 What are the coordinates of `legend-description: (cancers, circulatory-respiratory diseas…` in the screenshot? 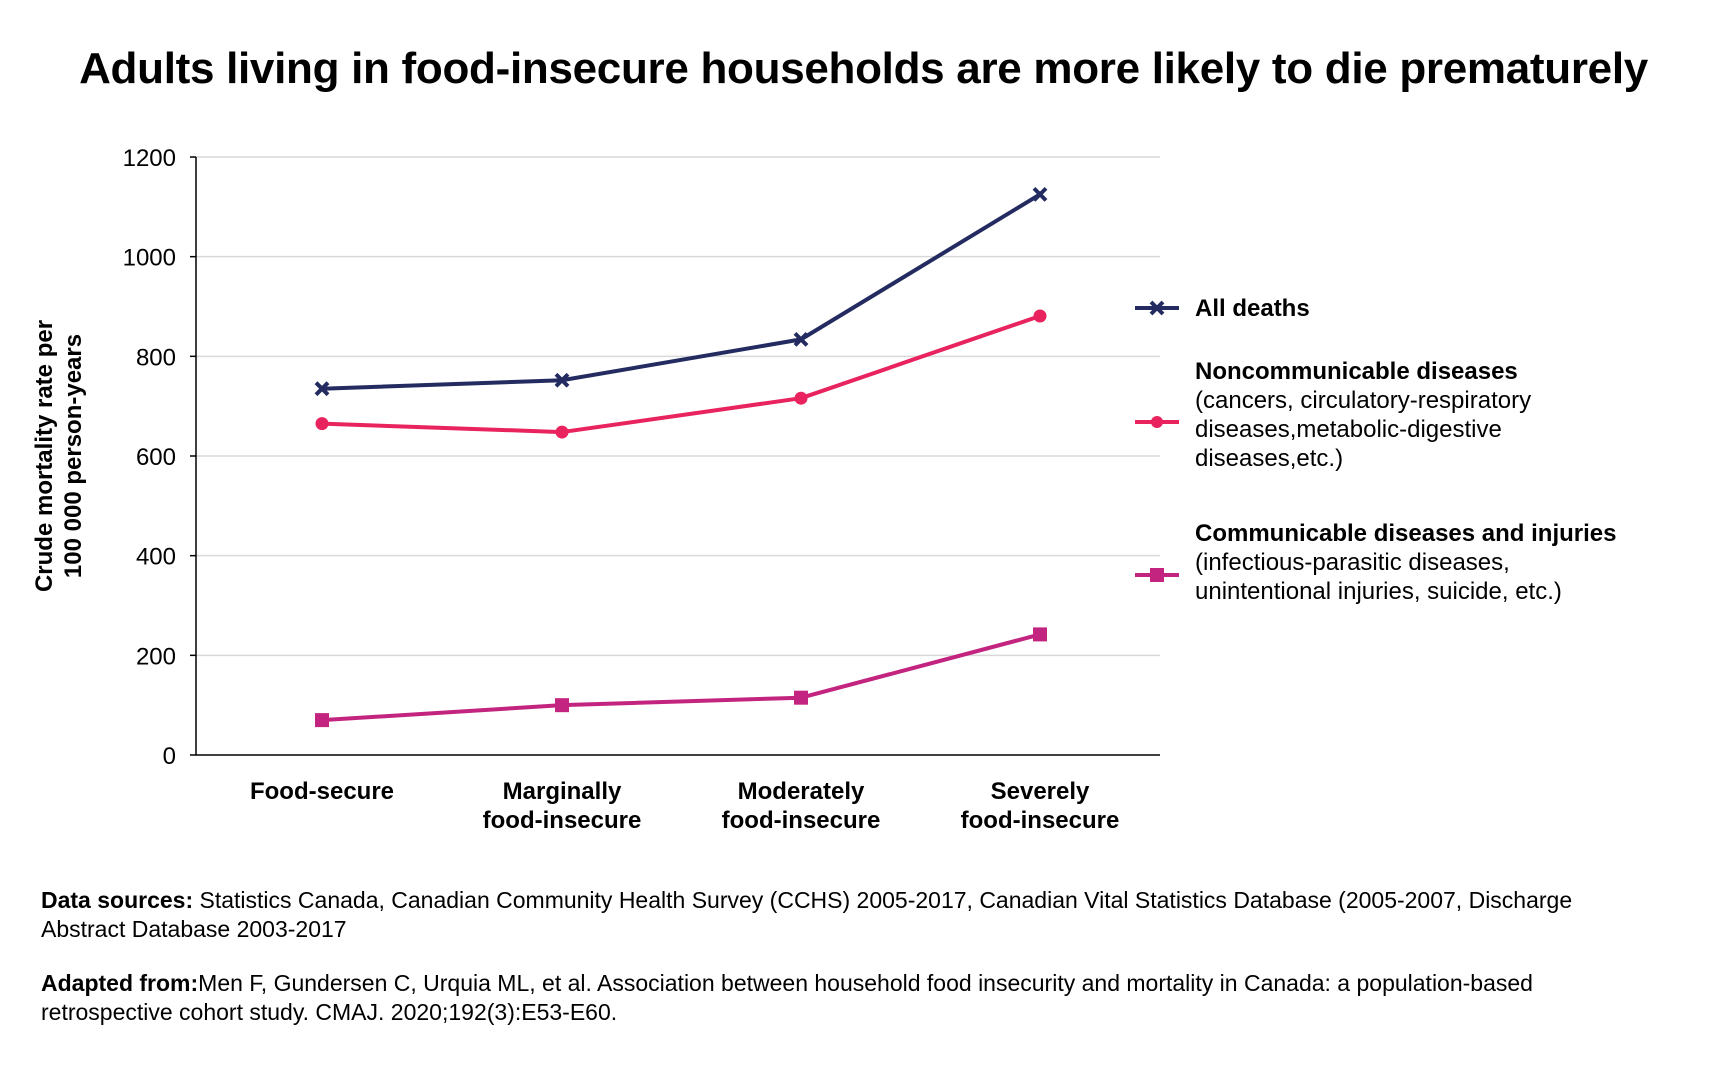 It's located at (1363, 429).